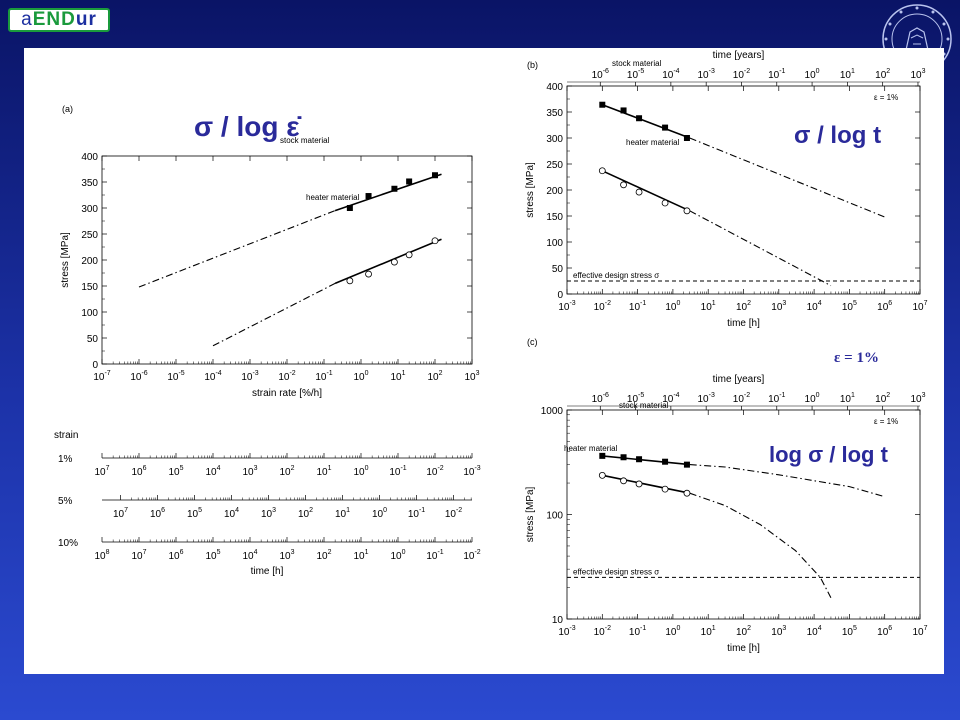 The width and height of the screenshot is (960, 720). I want to click on logo-part-end: END, so click(54, 19).